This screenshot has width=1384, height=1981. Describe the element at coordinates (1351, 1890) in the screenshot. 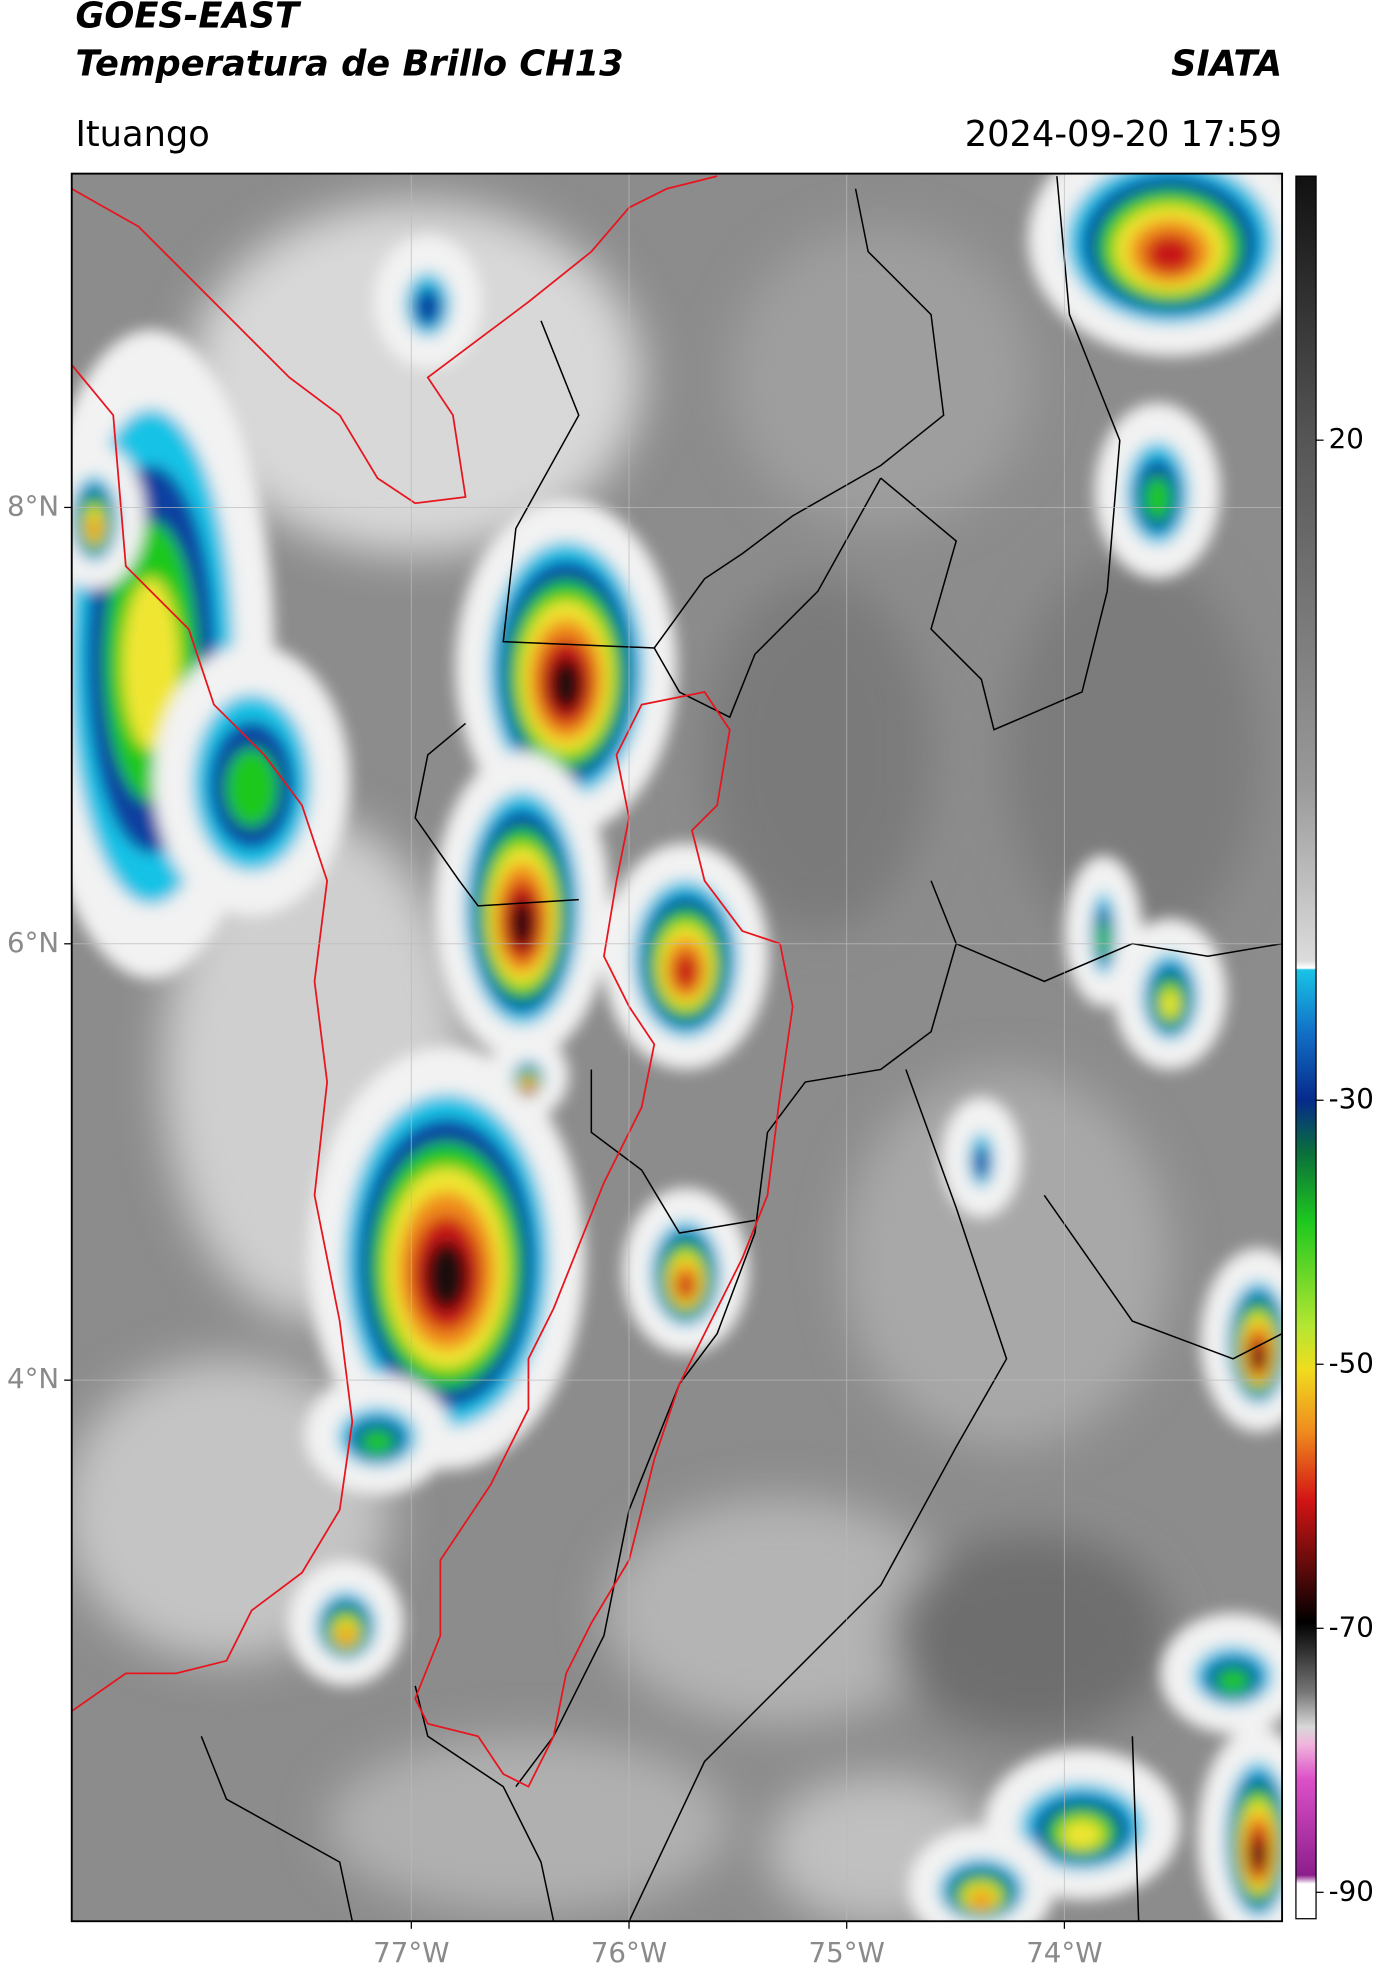

I see `colorbar-tick-label: -90` at that location.